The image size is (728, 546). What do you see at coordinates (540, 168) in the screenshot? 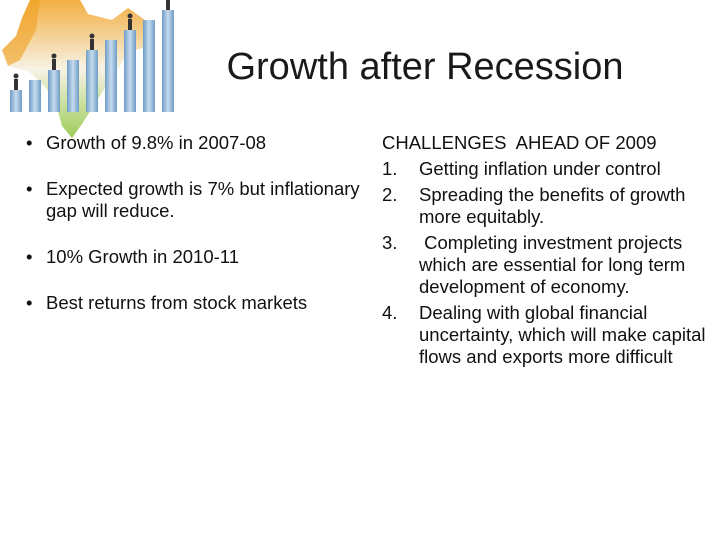
I see `item-text: Getting inflation under control` at bounding box center [540, 168].